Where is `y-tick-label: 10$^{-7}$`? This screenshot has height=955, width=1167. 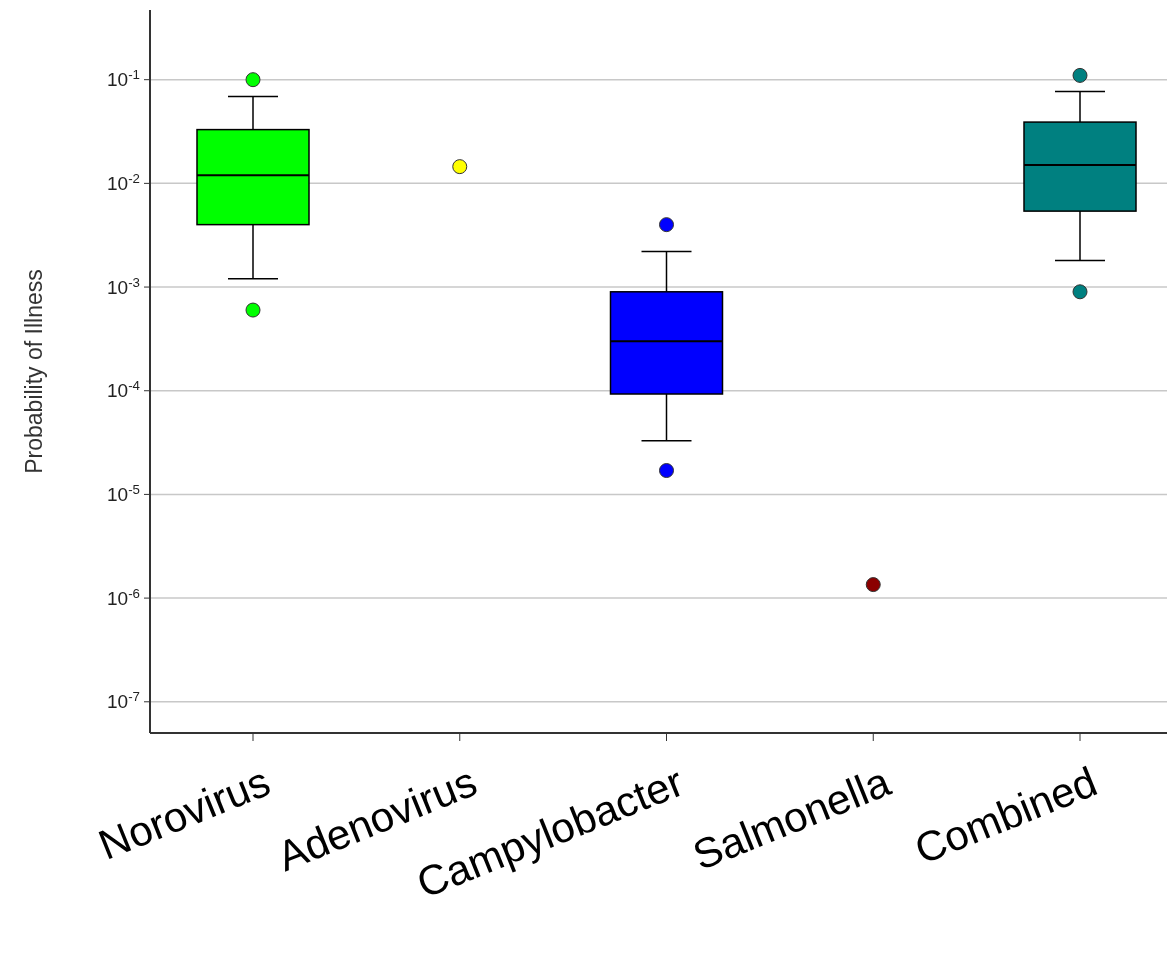
y-tick-label: 10$^{-7}$ is located at coordinates (123, 700).